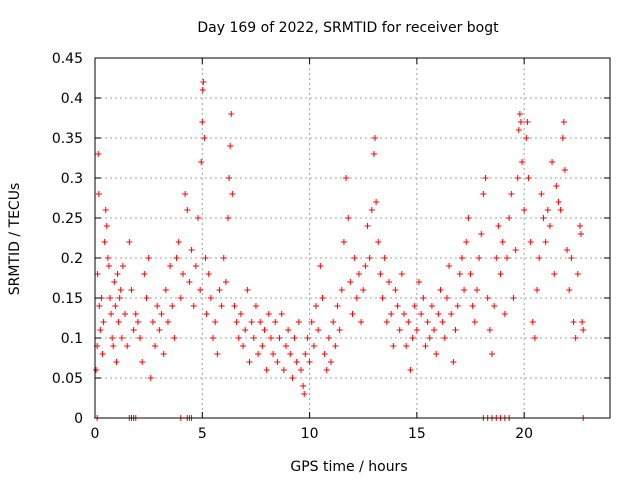  Describe the element at coordinates (67, 299) in the screenshot. I see `y-tick-label: 0.15` at that location.